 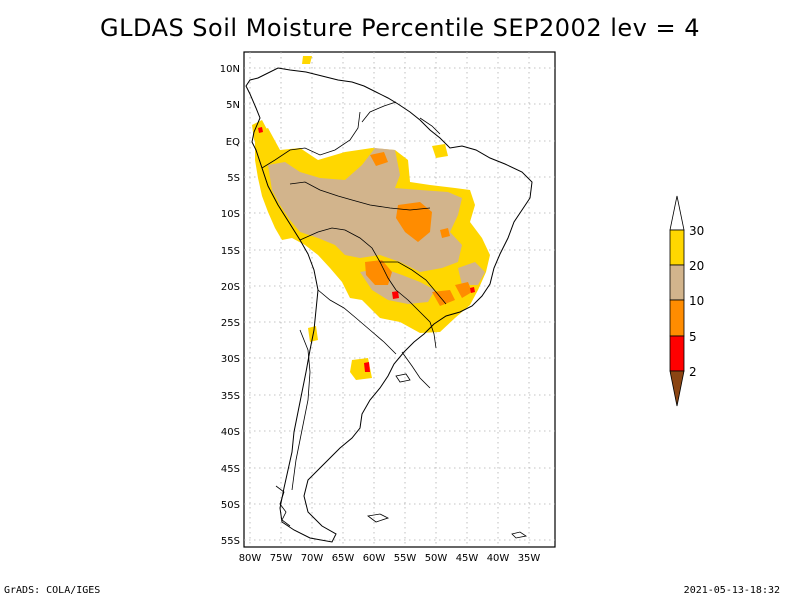 What do you see at coordinates (731, 590) in the screenshot?
I see `footer-timestamp: 2021-05-13-18:32` at bounding box center [731, 590].